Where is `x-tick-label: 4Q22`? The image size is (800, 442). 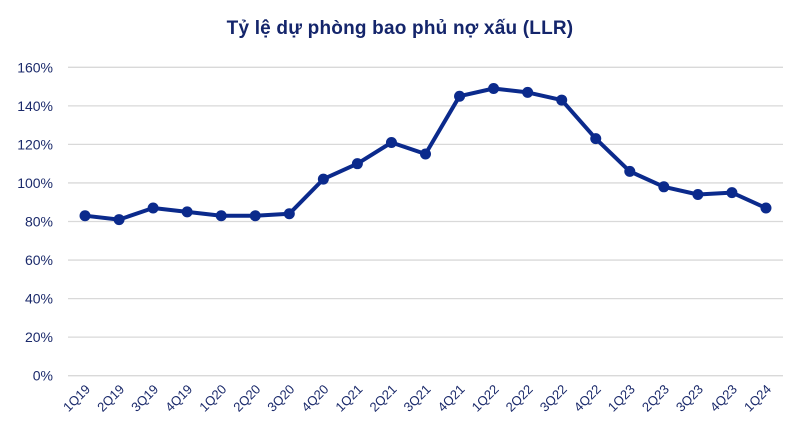 x-tick-label: 4Q22 is located at coordinates (587, 398).